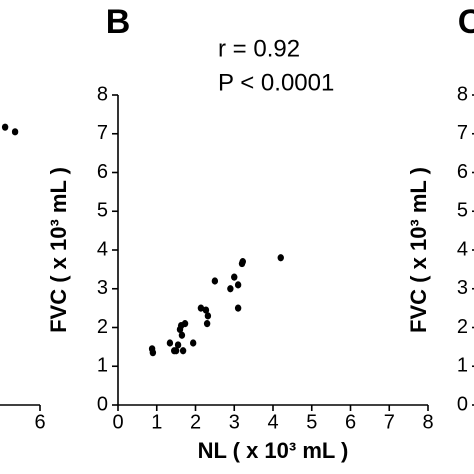 The height and width of the screenshot is (474, 474). Describe the element at coordinates (117, 422) in the screenshot. I see `x-tick-label: 0` at that location.